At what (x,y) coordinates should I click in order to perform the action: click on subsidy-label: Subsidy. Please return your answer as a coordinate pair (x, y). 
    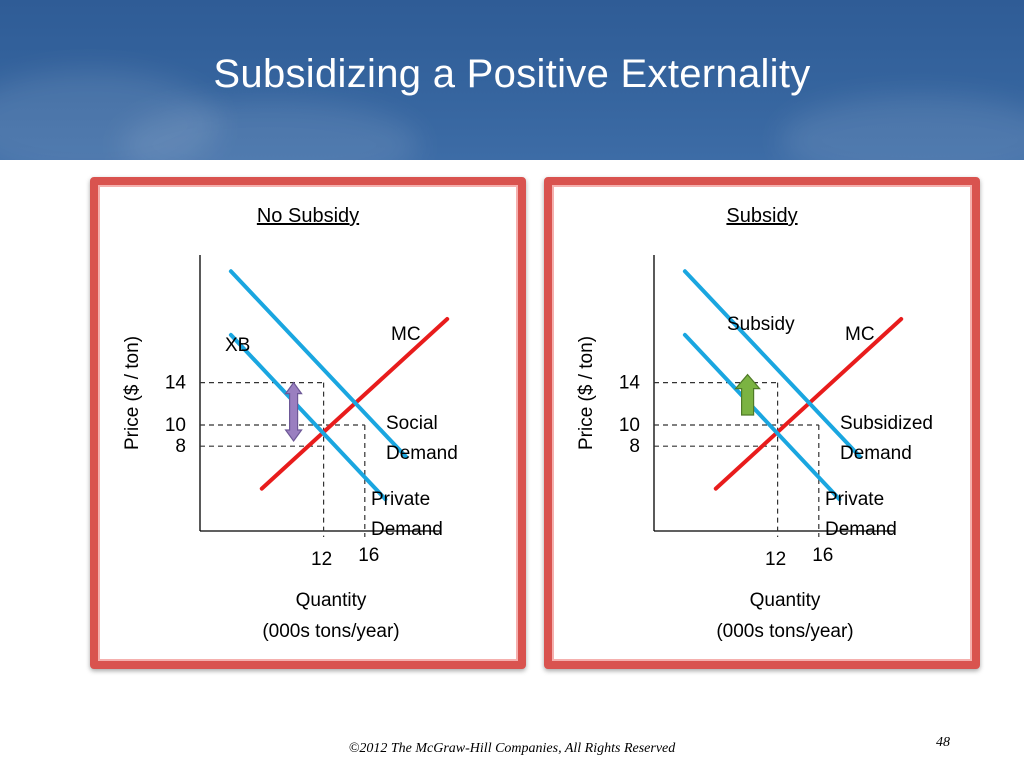
    Looking at the image, I should click on (761, 324).